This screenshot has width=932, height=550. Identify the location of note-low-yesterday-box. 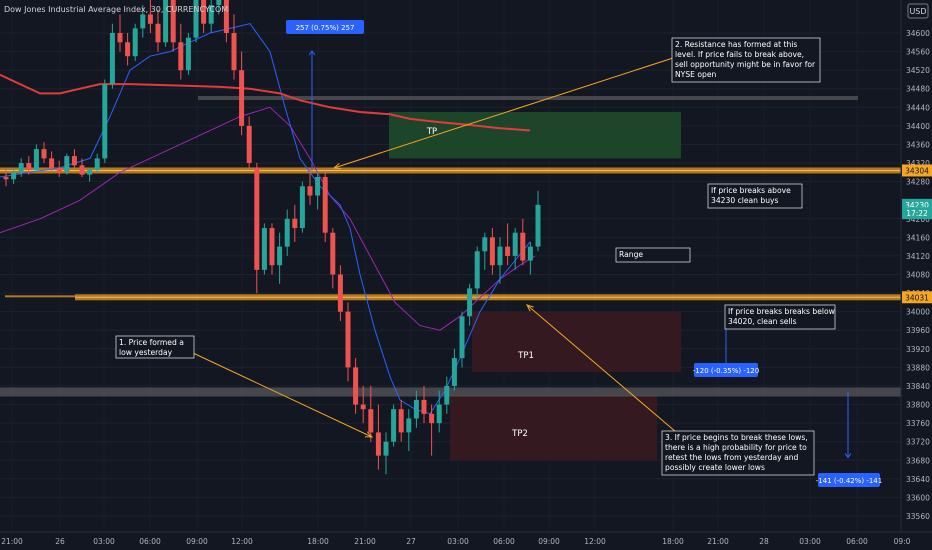
(155, 347).